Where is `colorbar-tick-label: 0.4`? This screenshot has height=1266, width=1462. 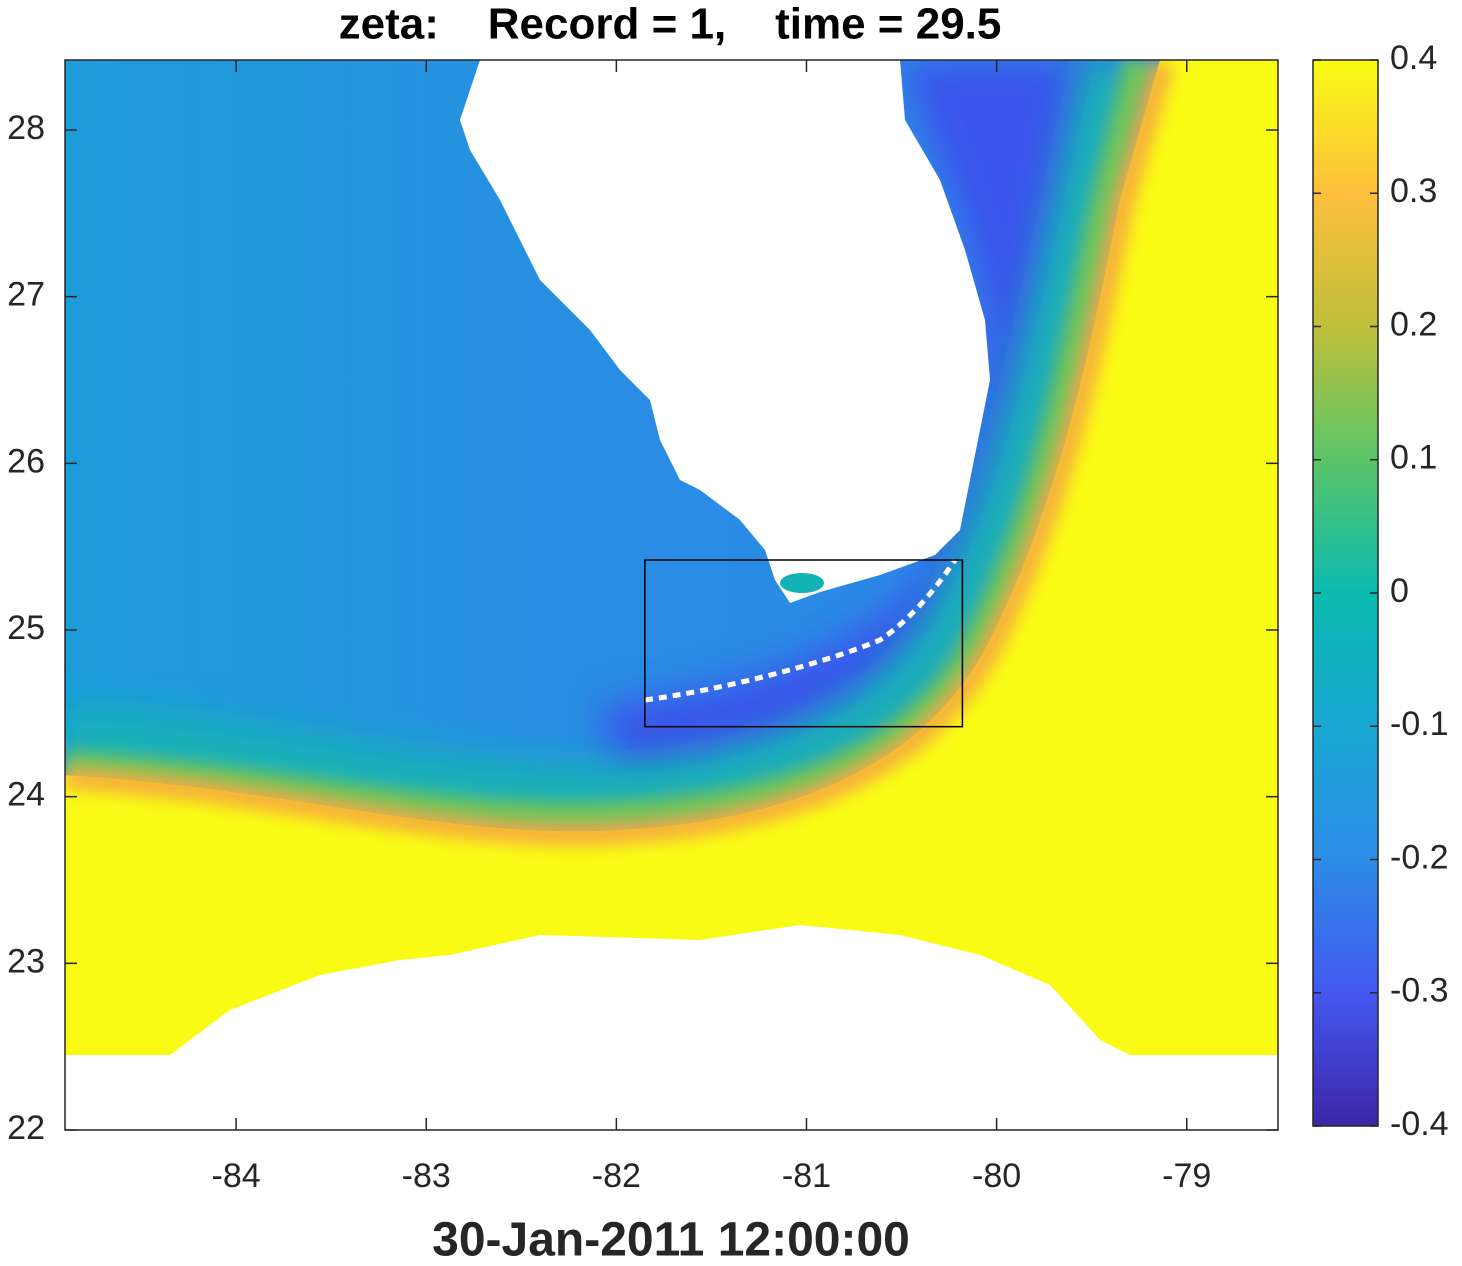 colorbar-tick-label: 0.4 is located at coordinates (1413, 58).